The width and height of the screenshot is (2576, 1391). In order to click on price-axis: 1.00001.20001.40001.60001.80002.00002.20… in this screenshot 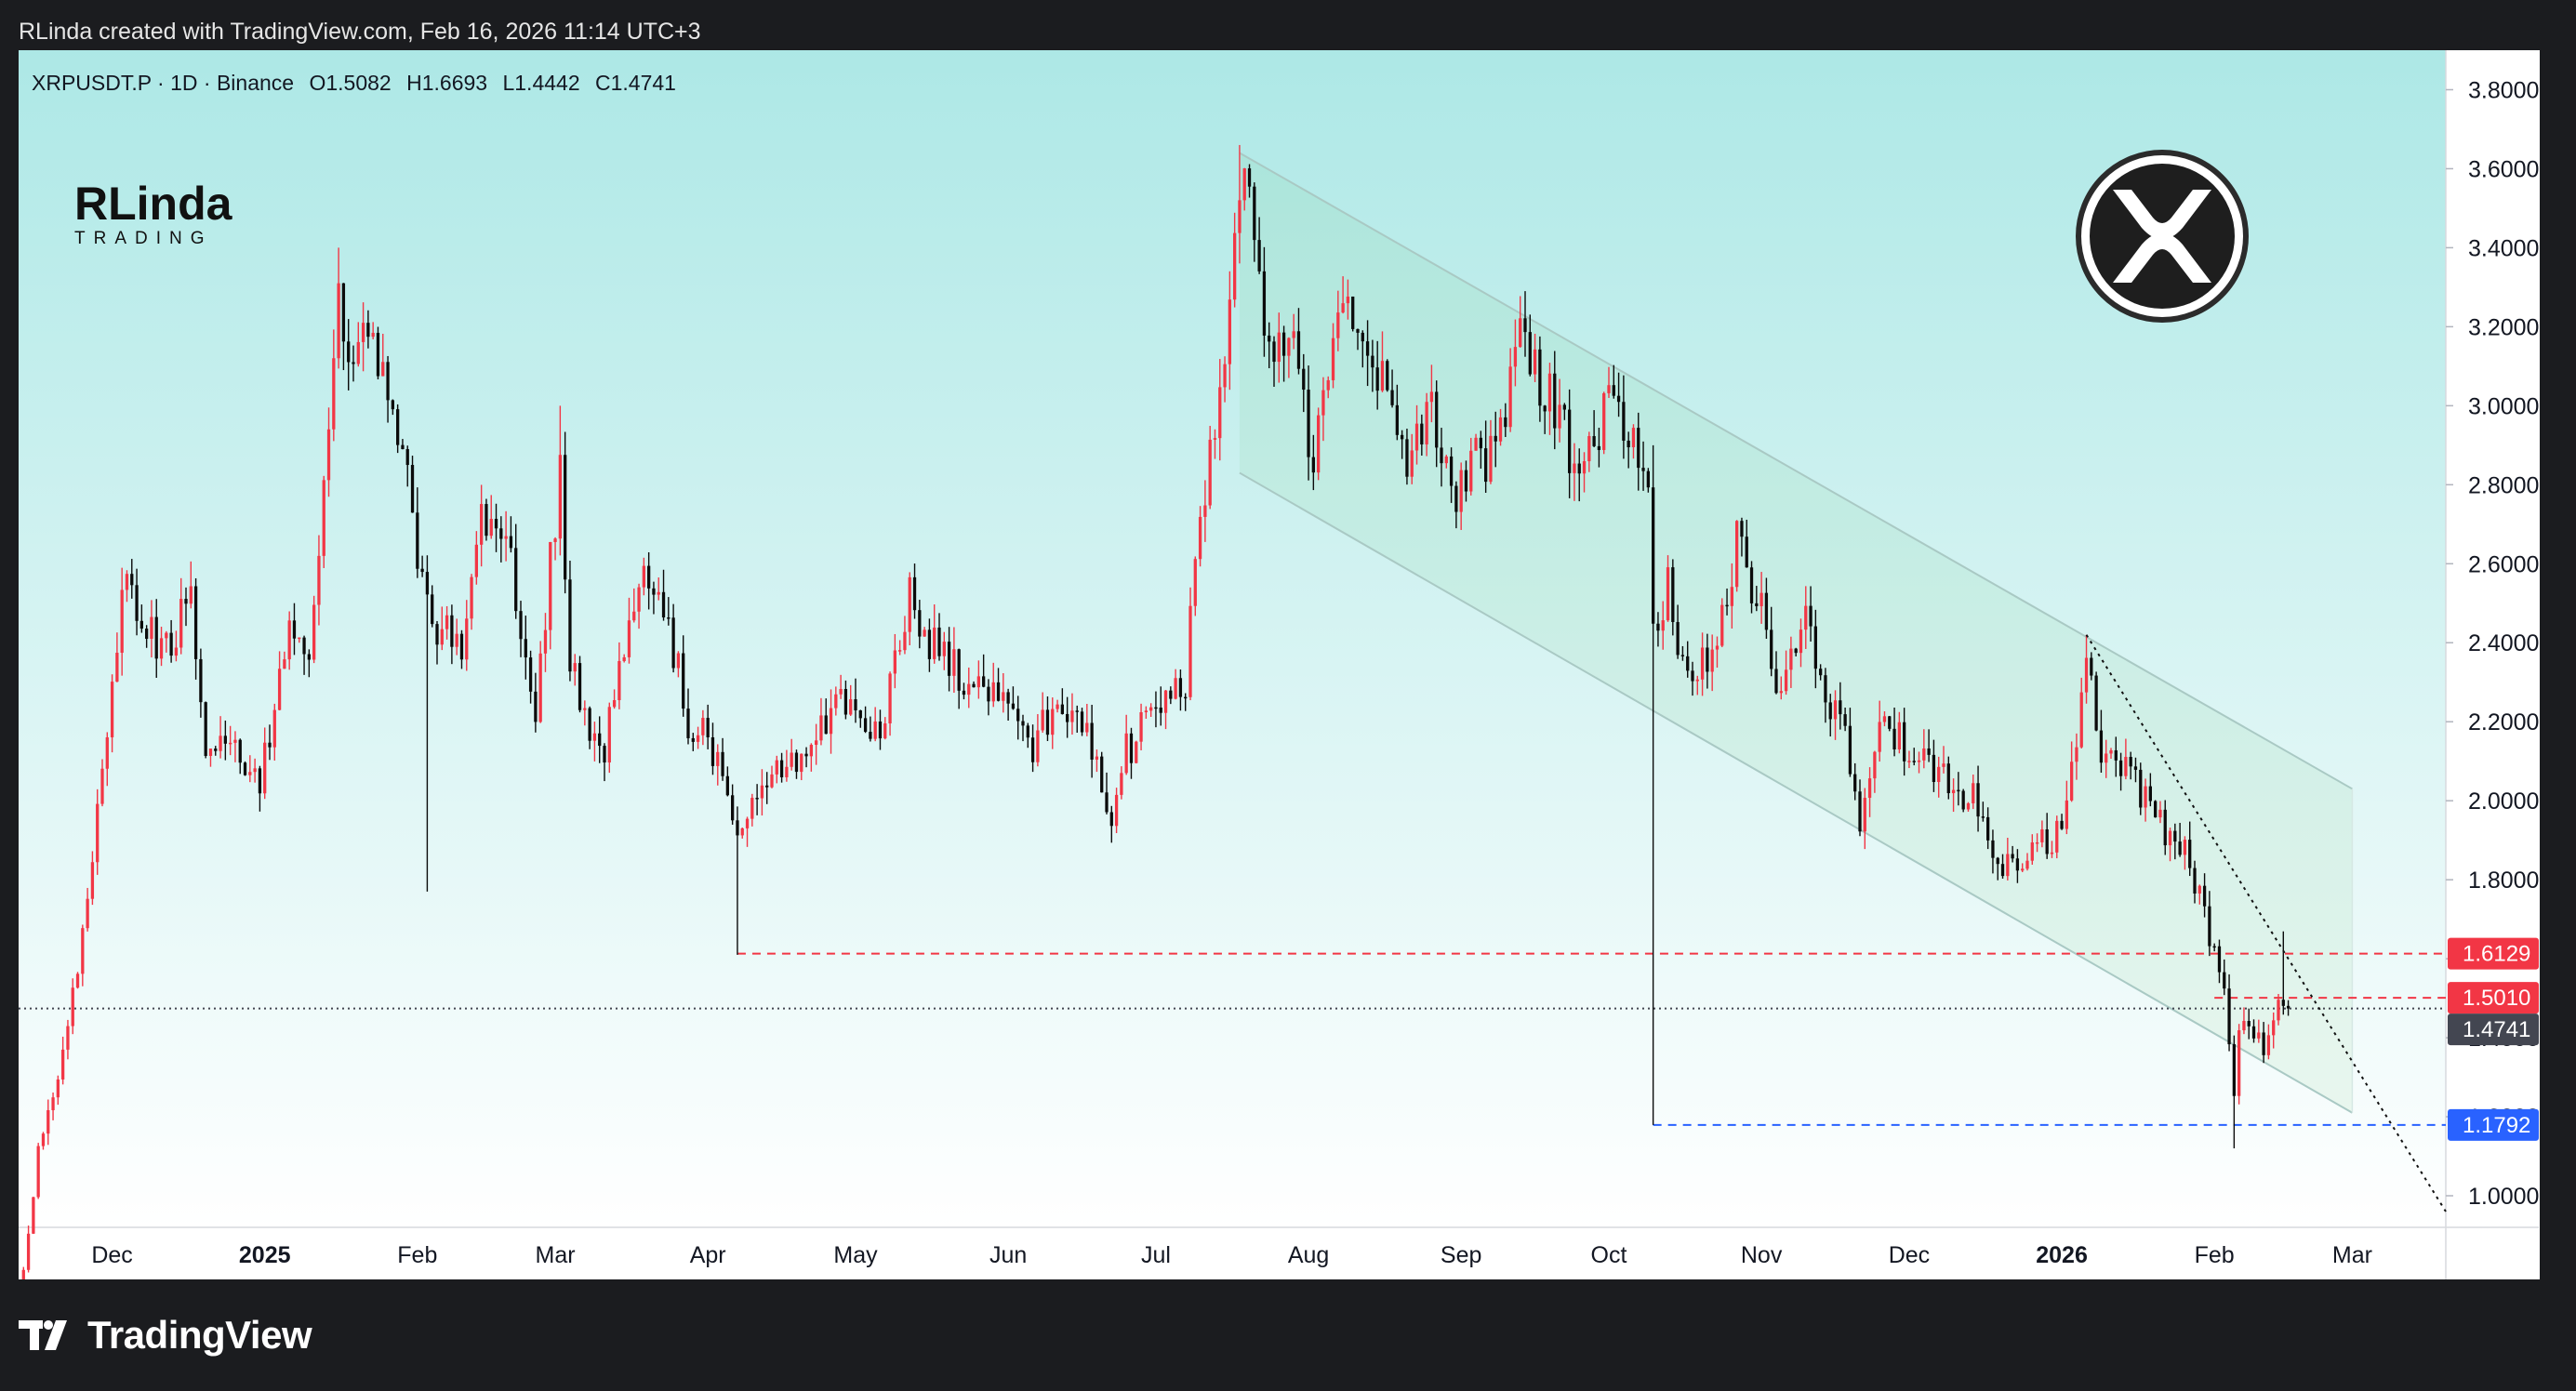, I will do `click(2492, 643)`.